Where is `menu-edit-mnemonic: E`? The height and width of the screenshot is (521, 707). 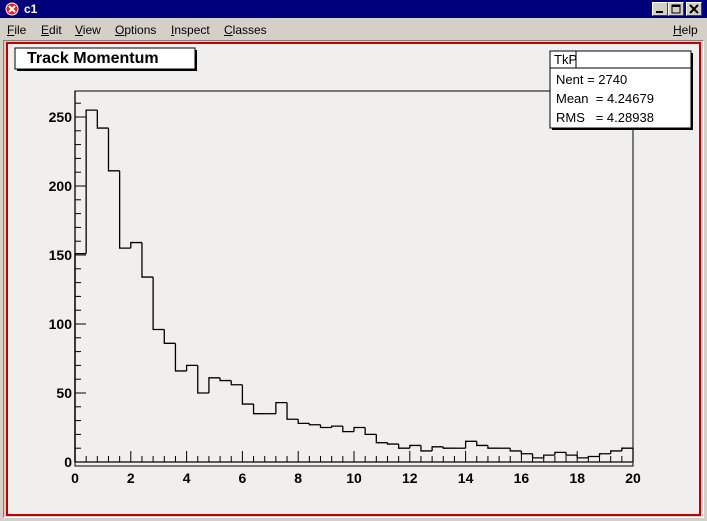
menu-edit-mnemonic: E is located at coordinates (45, 30).